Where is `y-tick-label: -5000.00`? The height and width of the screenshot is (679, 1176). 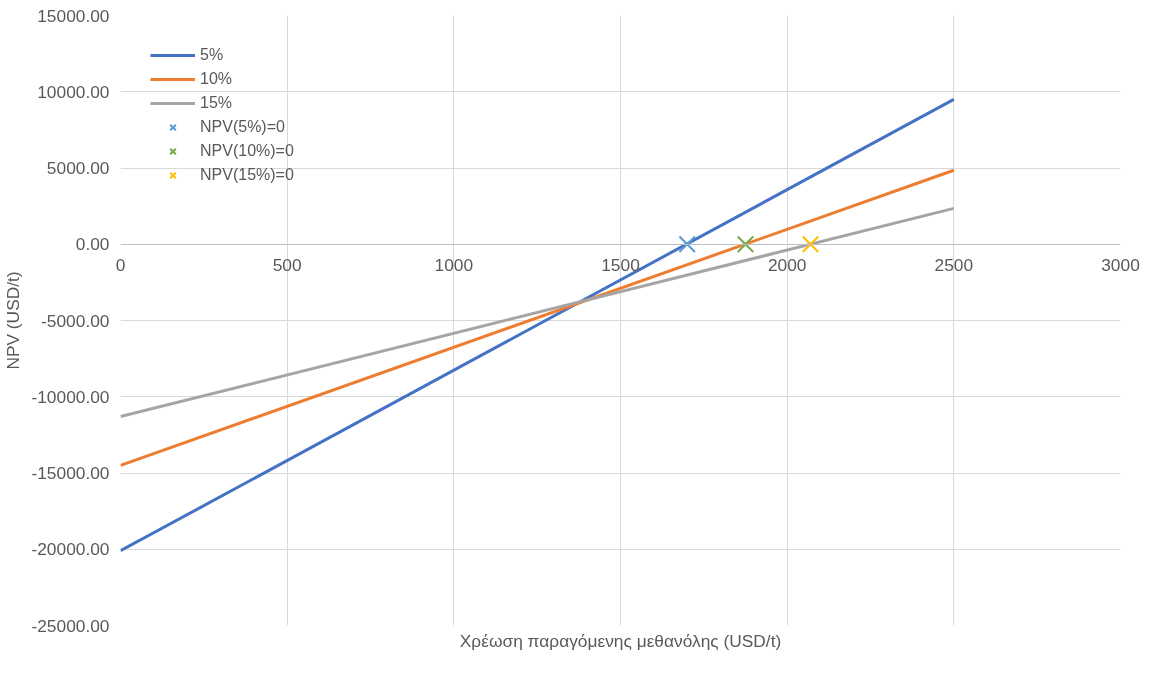
y-tick-label: -5000.00 is located at coordinates (75, 320).